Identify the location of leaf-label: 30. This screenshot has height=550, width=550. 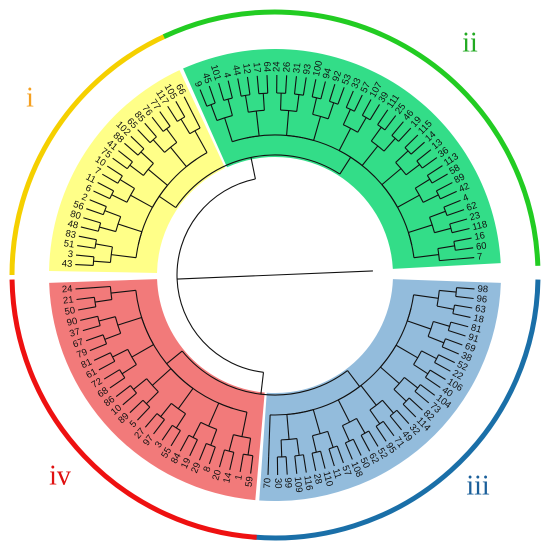
(277, 483).